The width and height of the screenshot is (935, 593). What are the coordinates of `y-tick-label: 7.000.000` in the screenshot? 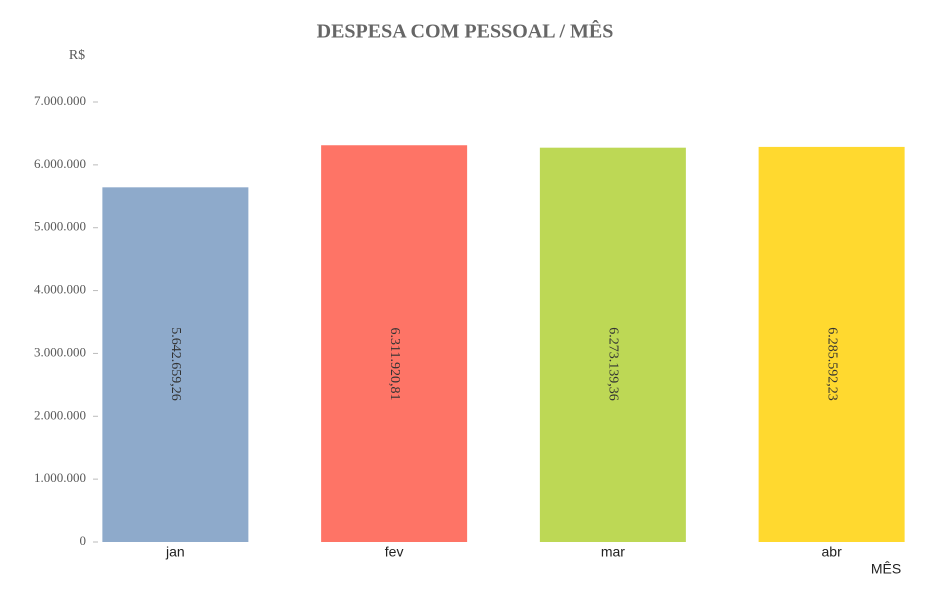 It's located at (60, 100).